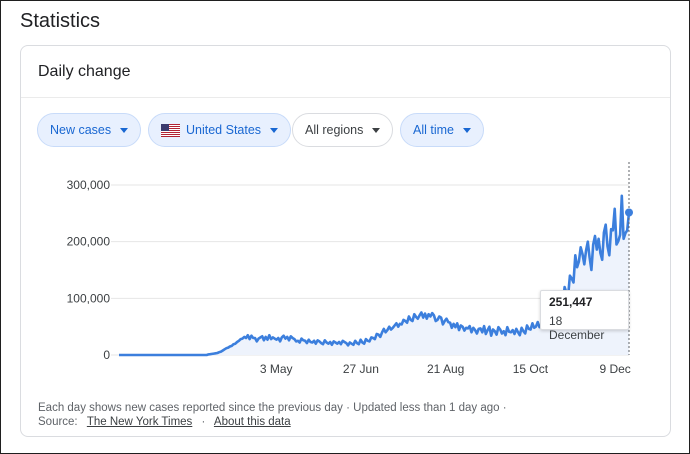  What do you see at coordinates (252, 422) in the screenshot?
I see `about-data-link: About this data` at bounding box center [252, 422].